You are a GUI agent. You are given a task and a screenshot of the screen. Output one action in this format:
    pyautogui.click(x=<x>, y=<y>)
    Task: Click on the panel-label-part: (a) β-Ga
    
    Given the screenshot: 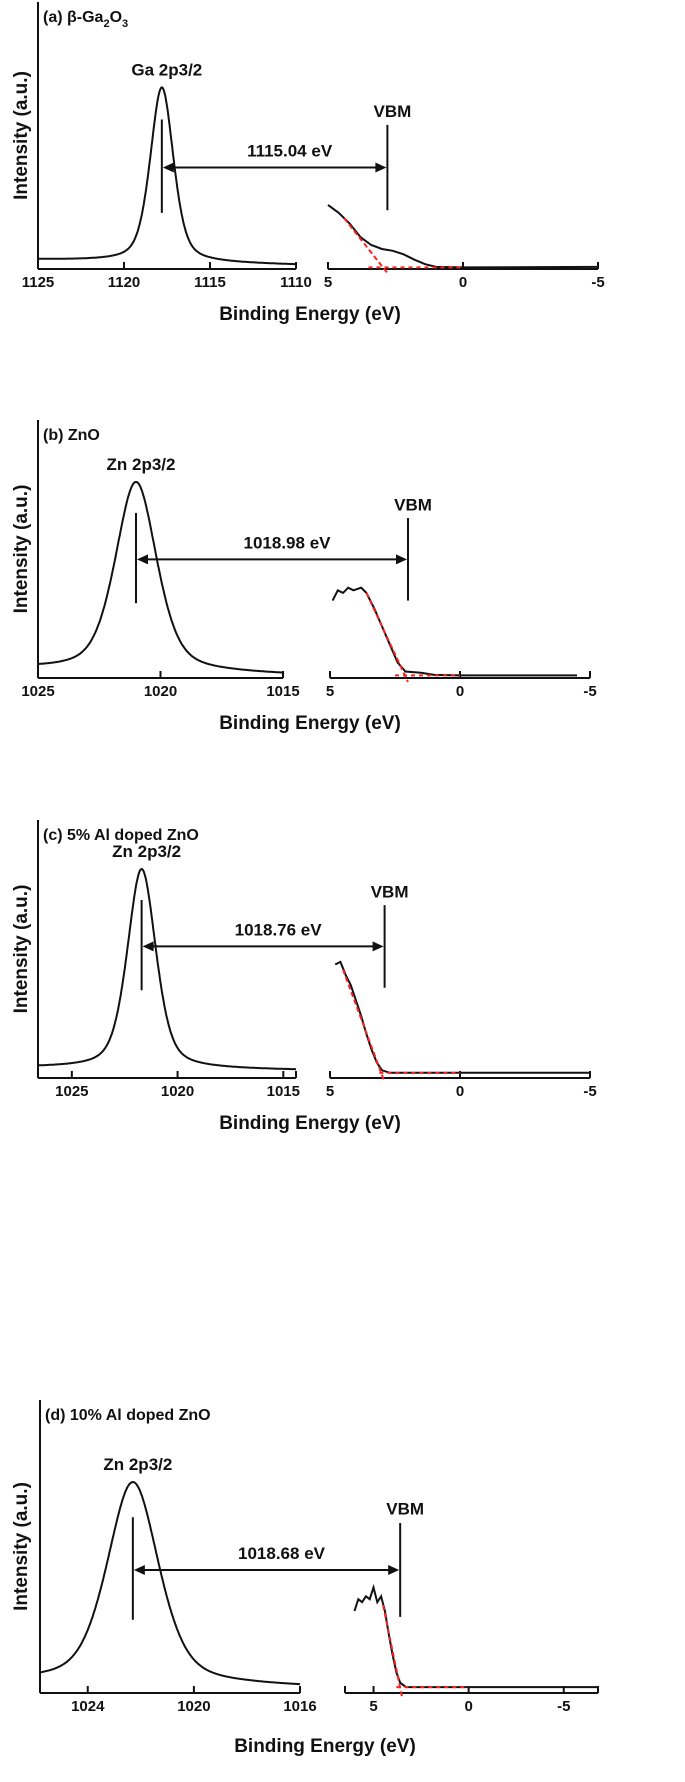 What is the action you would take?
    pyautogui.click(x=73, y=17)
    